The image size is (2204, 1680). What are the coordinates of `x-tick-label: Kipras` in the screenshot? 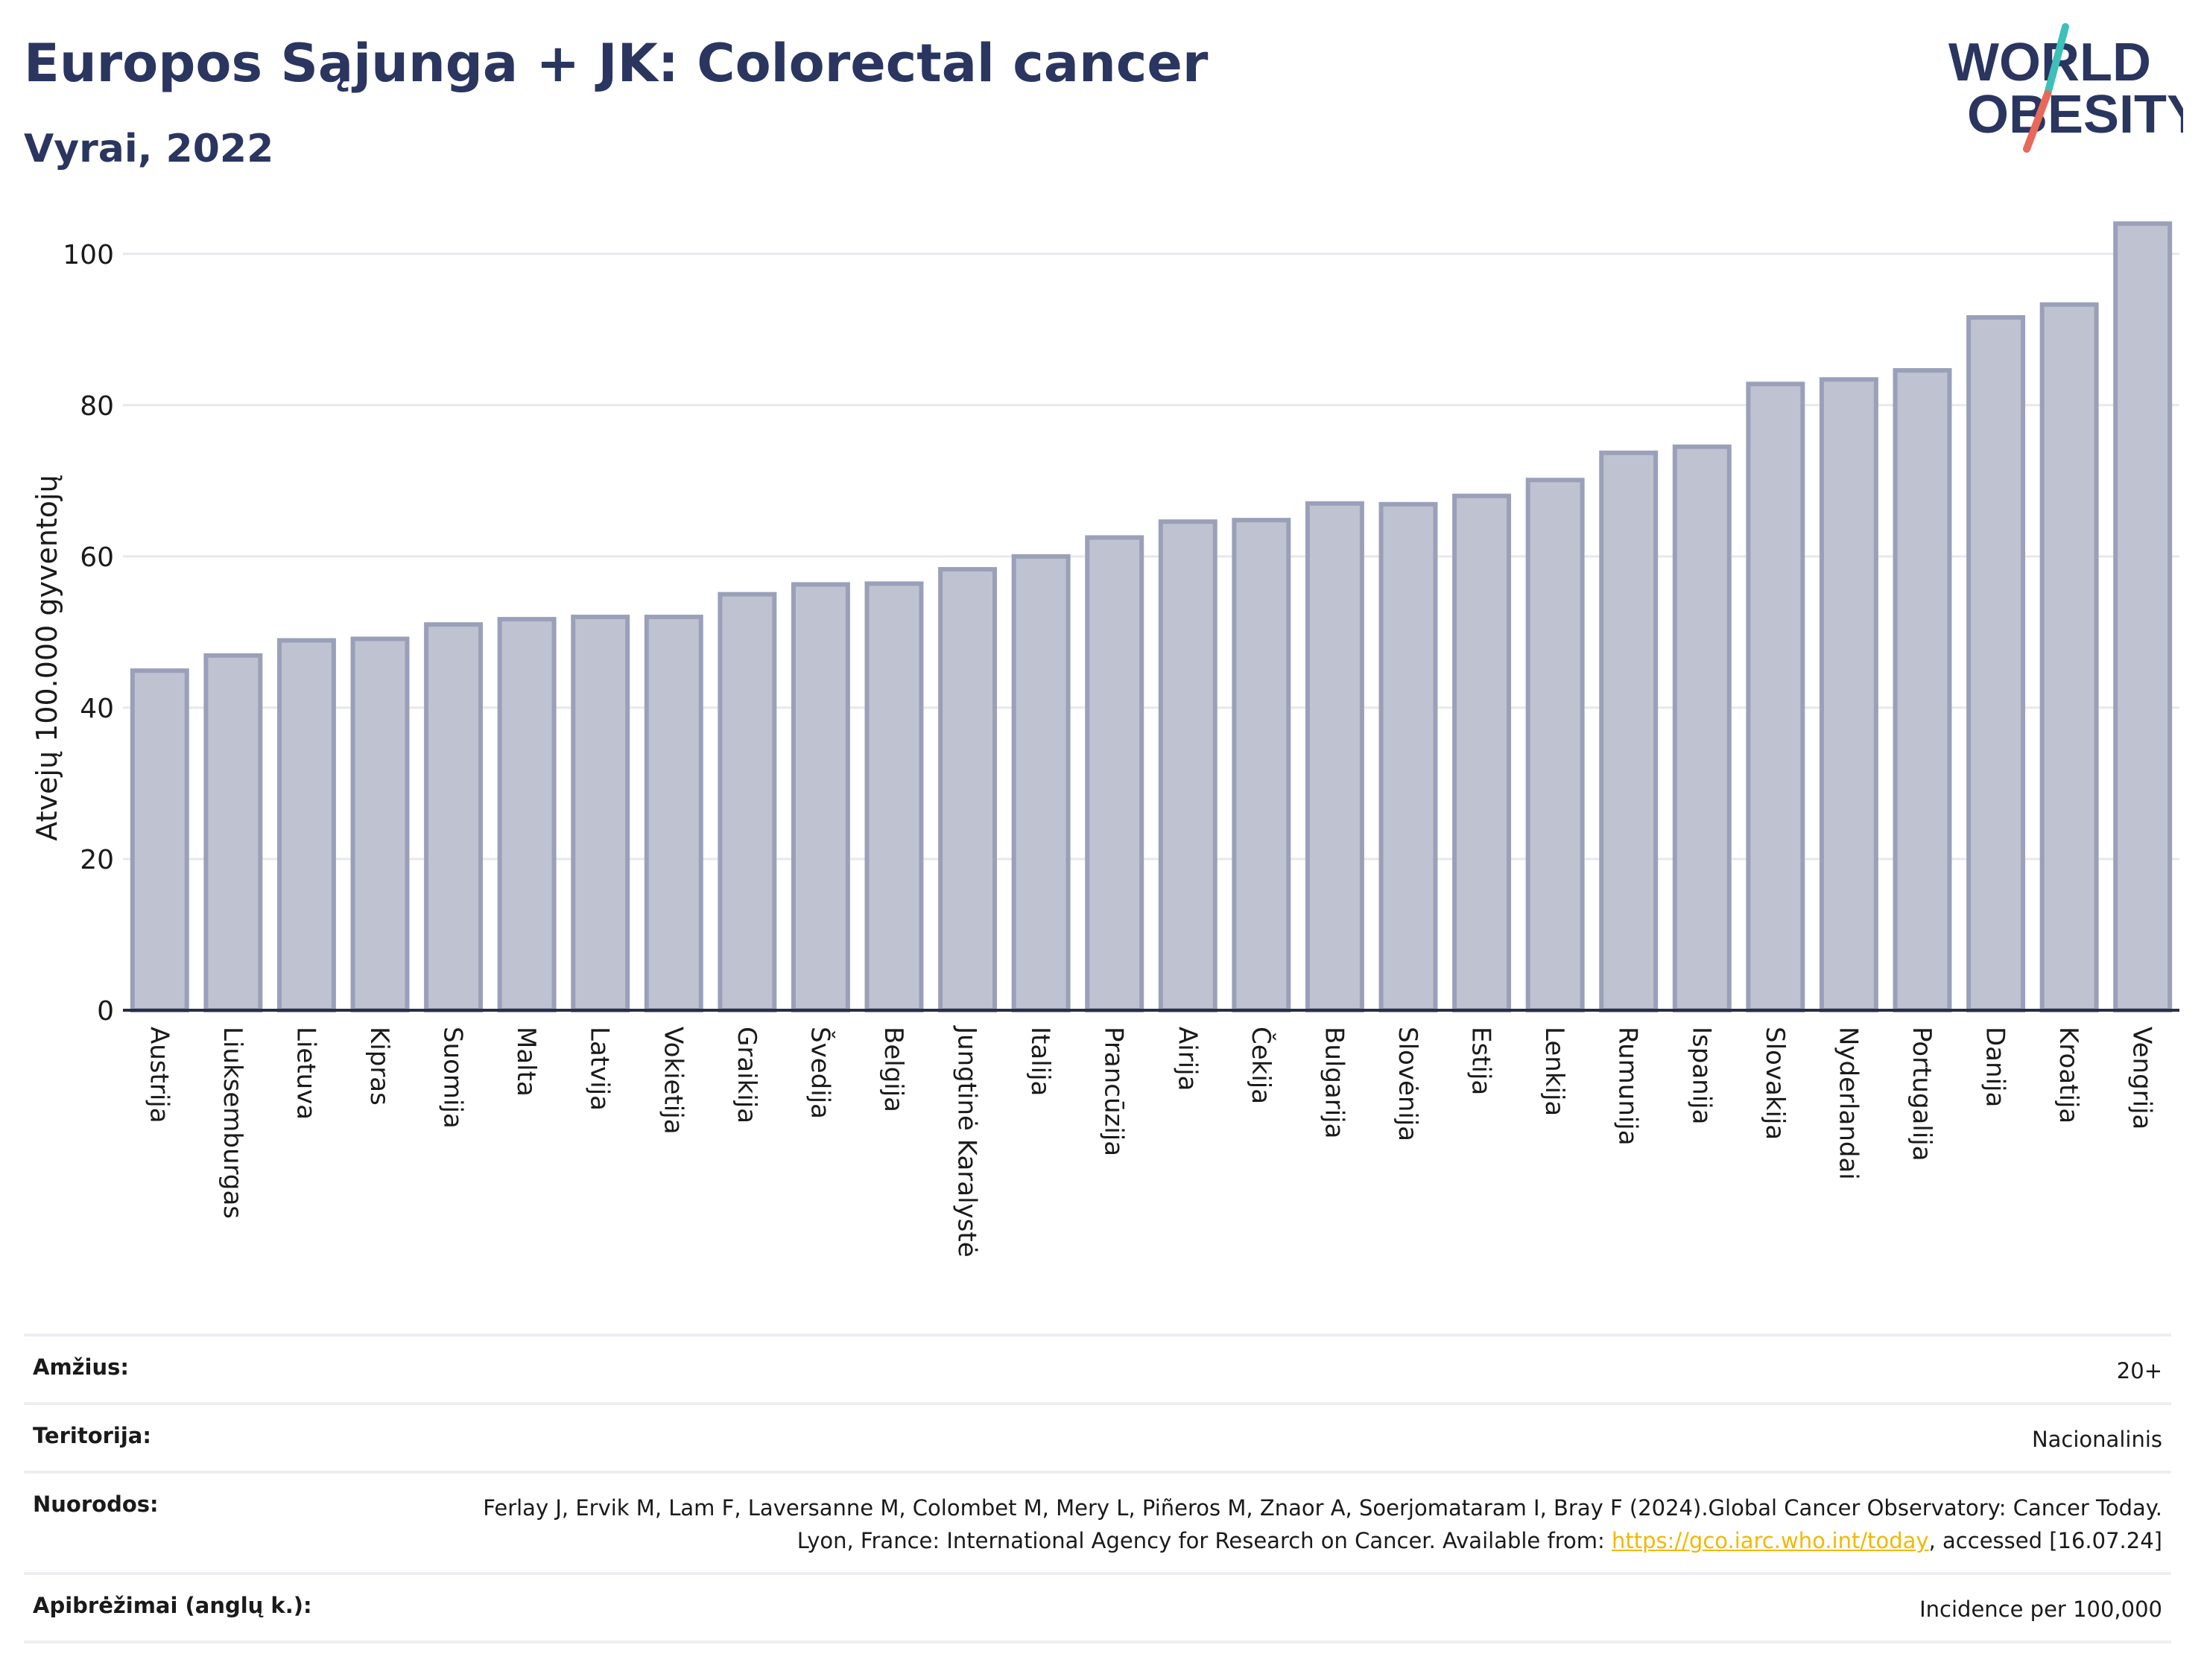 It's located at (379, 1066).